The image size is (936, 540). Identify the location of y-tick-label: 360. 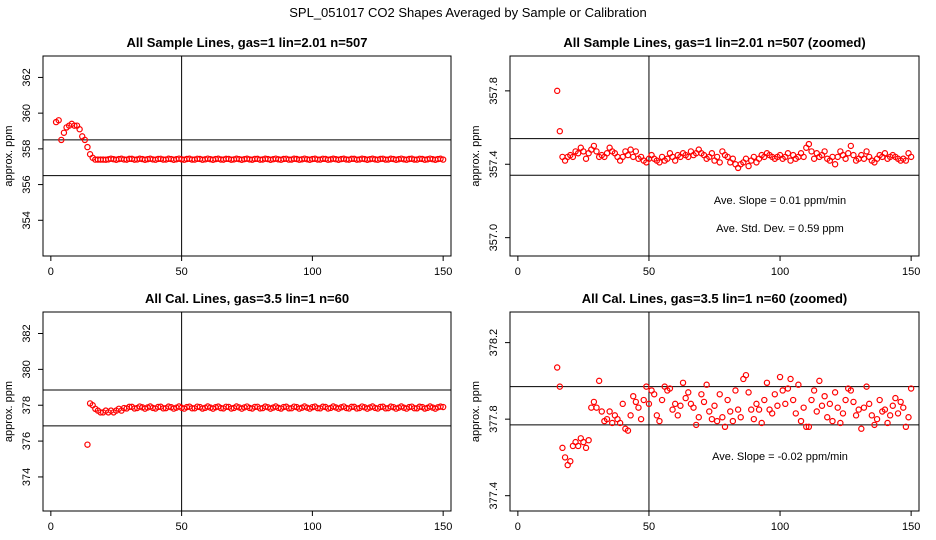
(27, 113).